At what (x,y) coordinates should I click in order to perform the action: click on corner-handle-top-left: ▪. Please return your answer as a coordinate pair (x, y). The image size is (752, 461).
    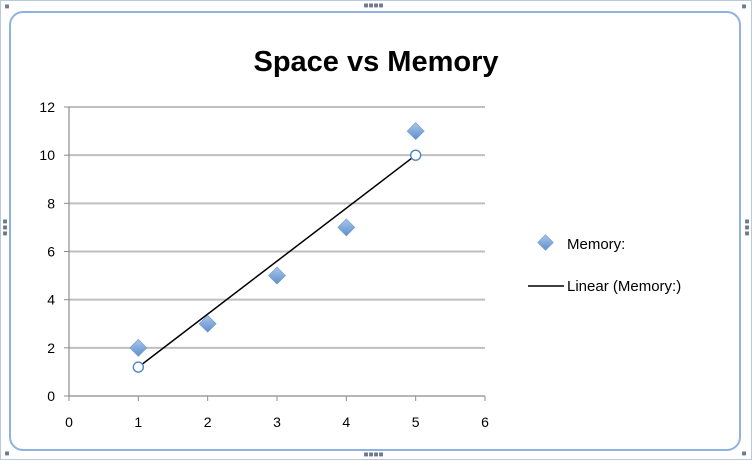
    Looking at the image, I should click on (7, 6).